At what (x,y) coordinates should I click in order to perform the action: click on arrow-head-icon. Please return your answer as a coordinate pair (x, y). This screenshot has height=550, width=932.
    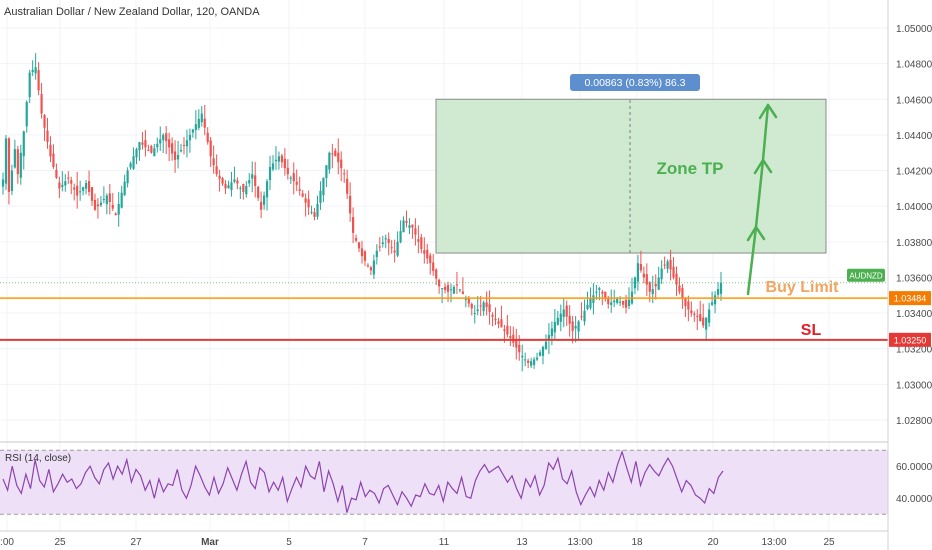
    Looking at the image, I should click on (756, 233).